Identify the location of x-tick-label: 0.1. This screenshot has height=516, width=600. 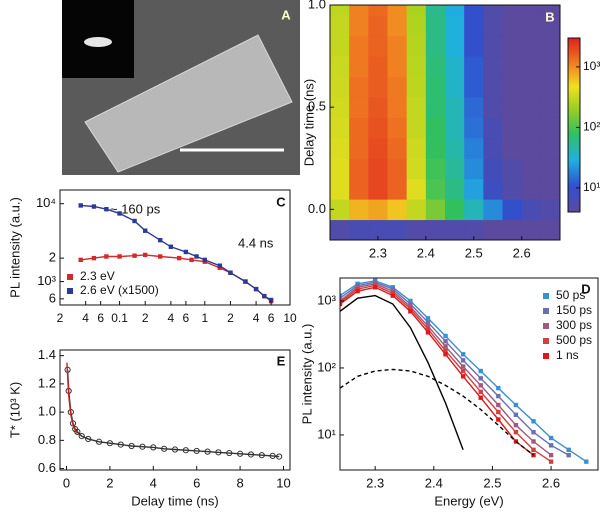
(119, 318).